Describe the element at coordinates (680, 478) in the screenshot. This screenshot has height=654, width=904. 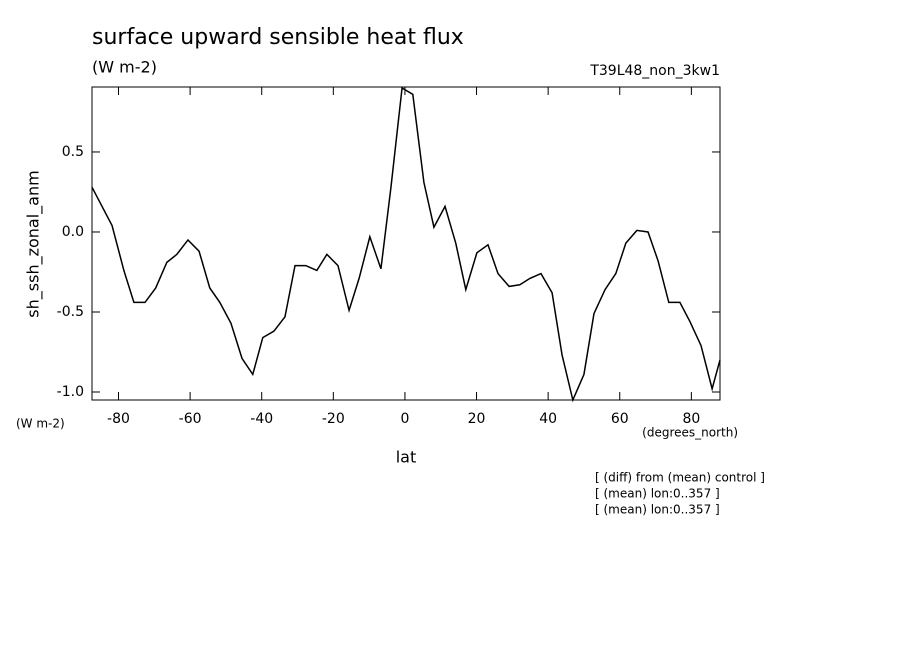
I see `note: [ (diff) from (mean) control ]` at that location.